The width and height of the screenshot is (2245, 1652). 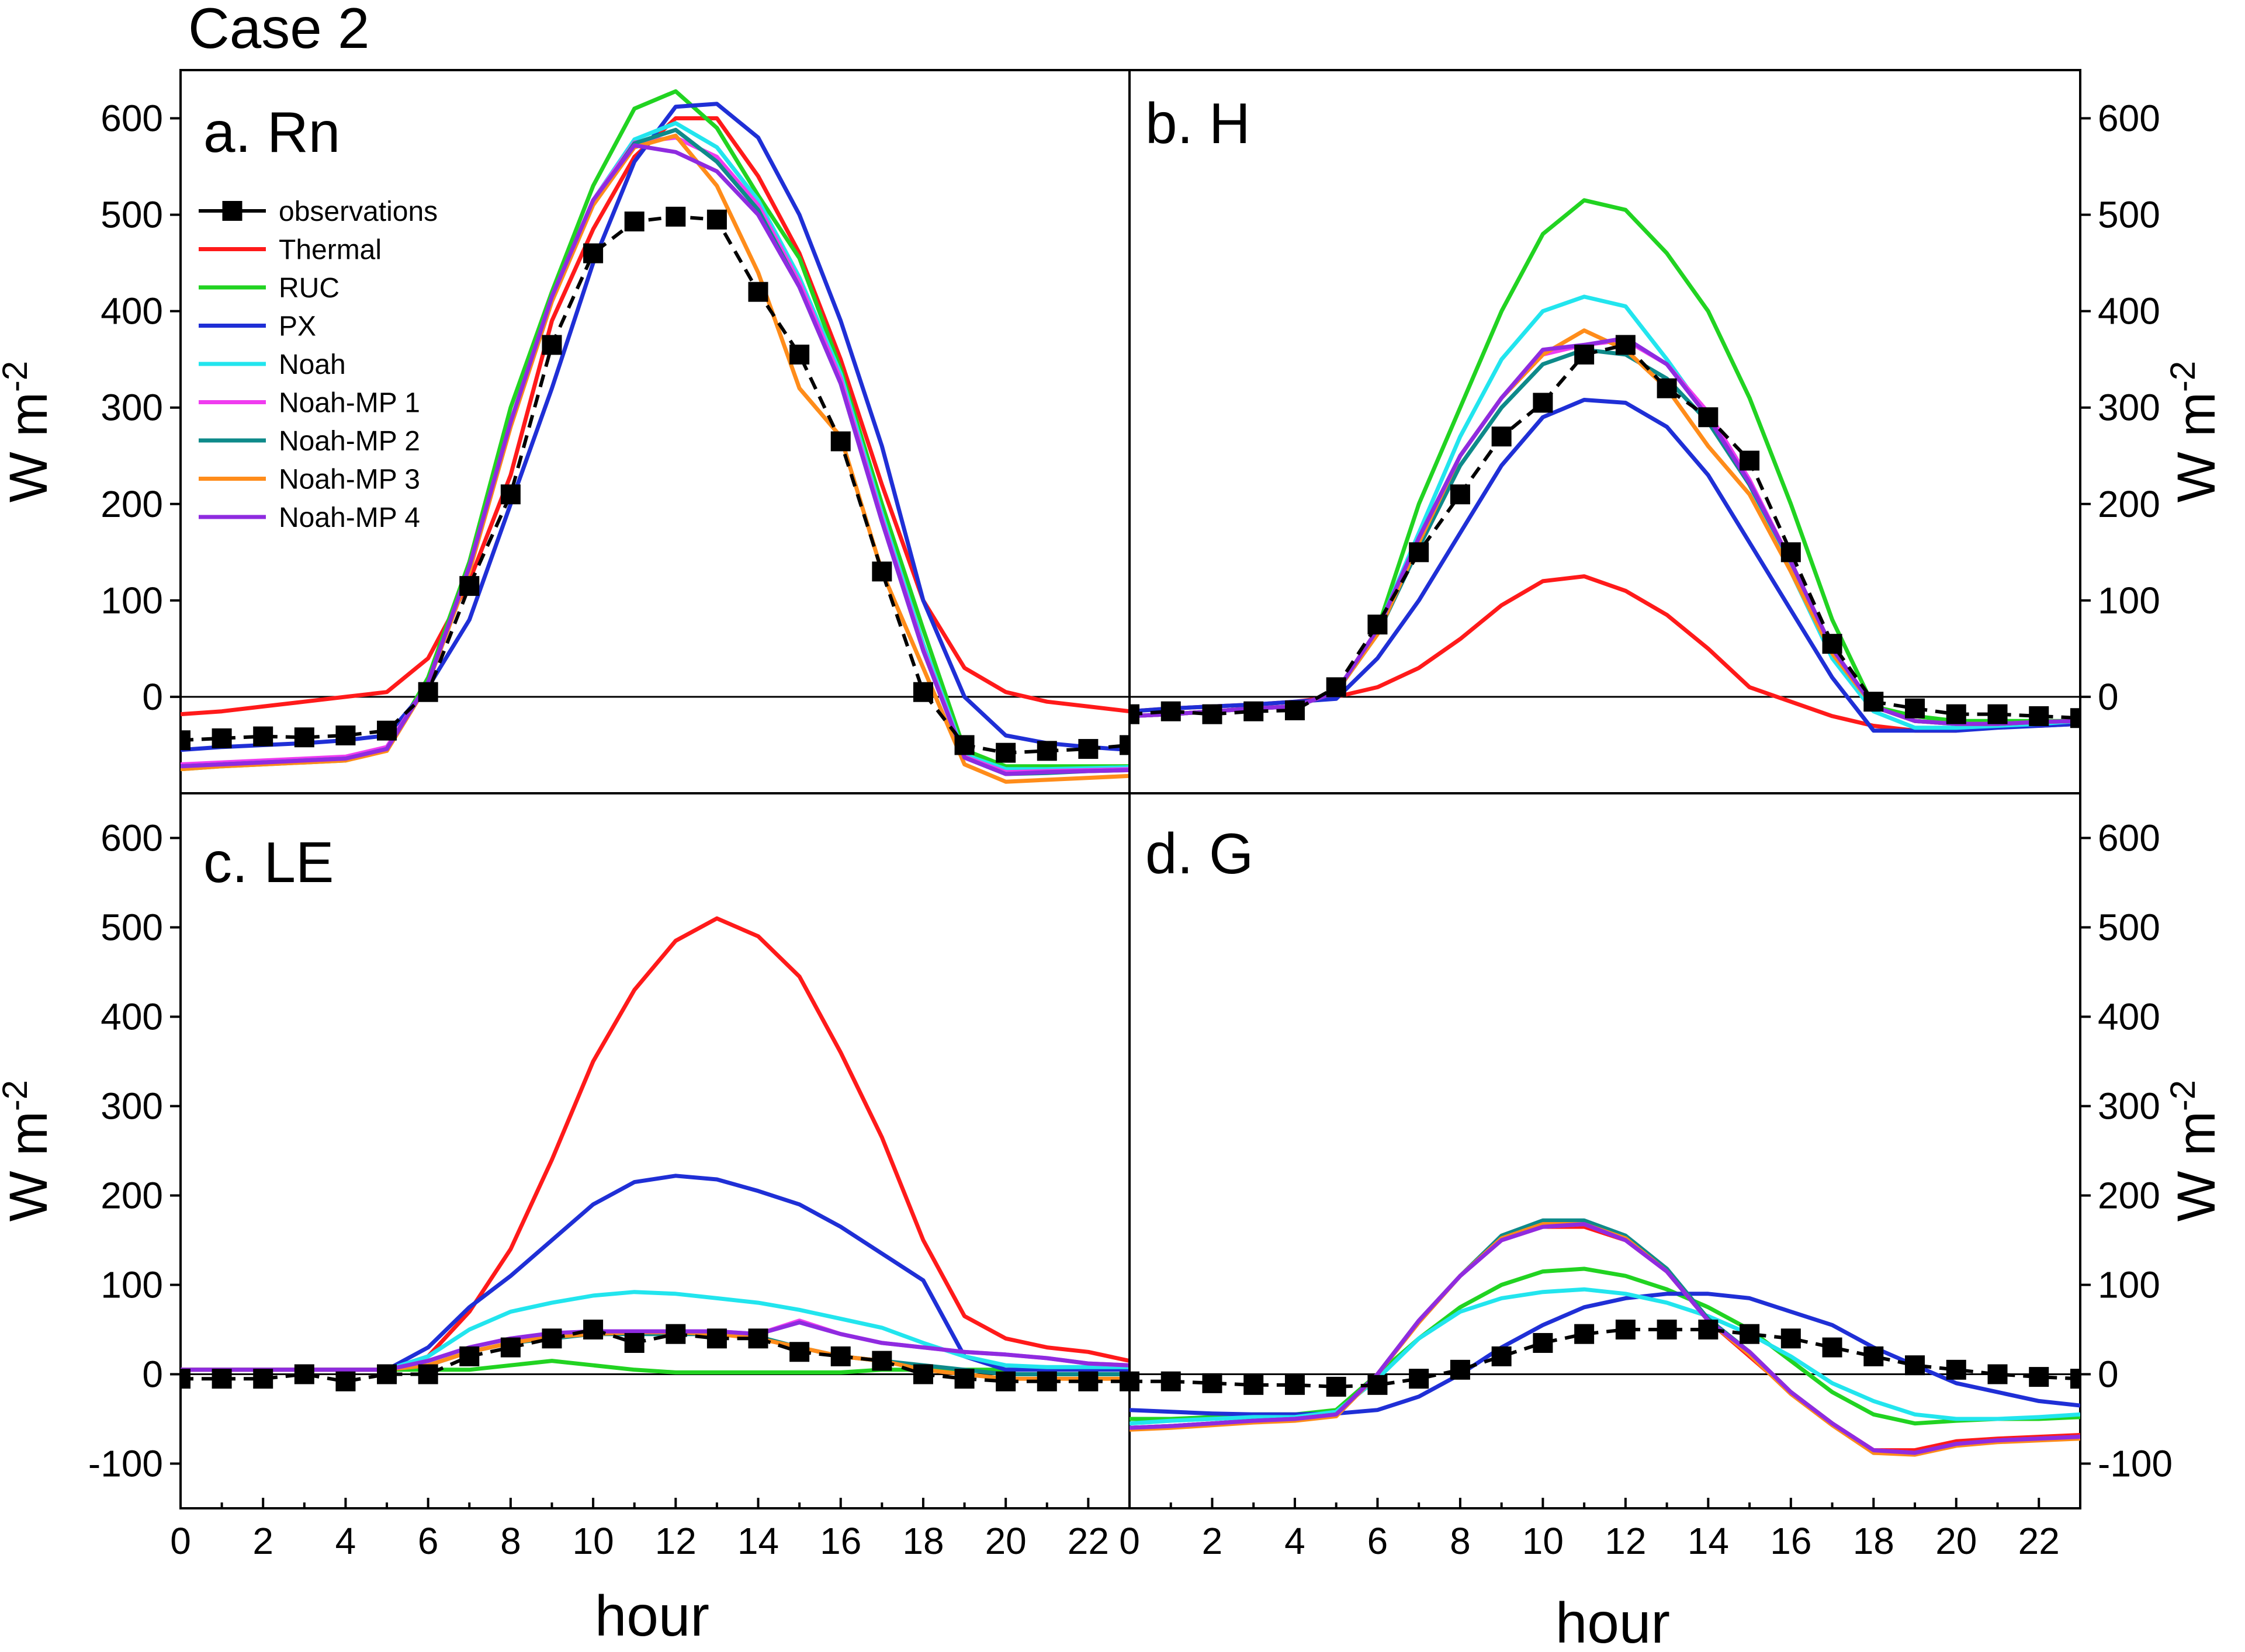 What do you see at coordinates (17, 376) in the screenshot?
I see `unit-sup: -2` at bounding box center [17, 376].